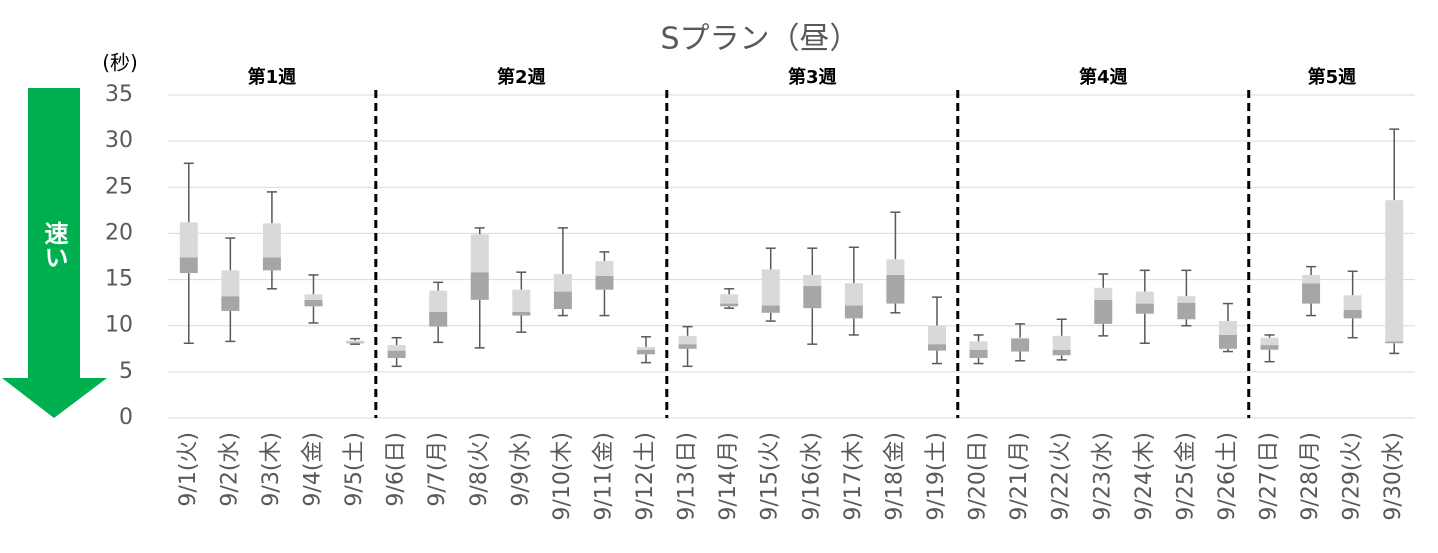 This screenshot has width=1438, height=553. I want to click on x-tick-label: 9/26(土), so click(1227, 476).